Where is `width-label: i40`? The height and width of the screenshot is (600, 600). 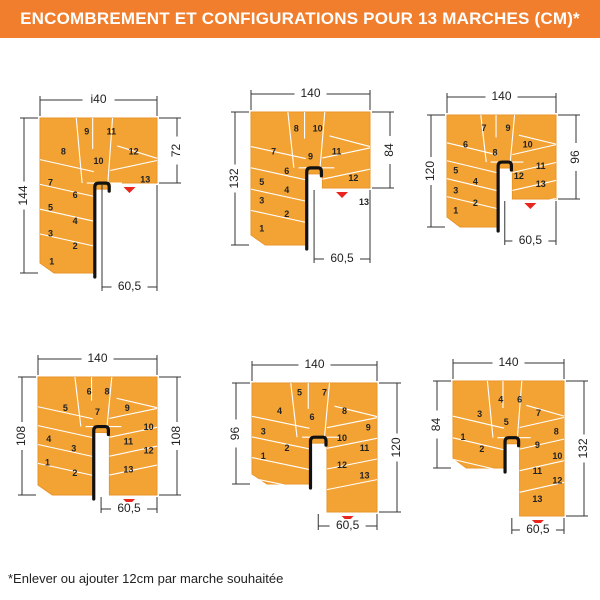
width-label: i40 is located at coordinates (98, 99).